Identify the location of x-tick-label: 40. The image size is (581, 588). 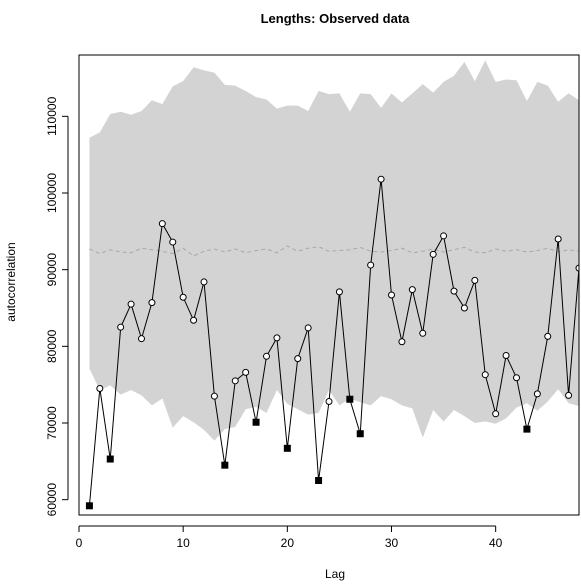
(496, 543).